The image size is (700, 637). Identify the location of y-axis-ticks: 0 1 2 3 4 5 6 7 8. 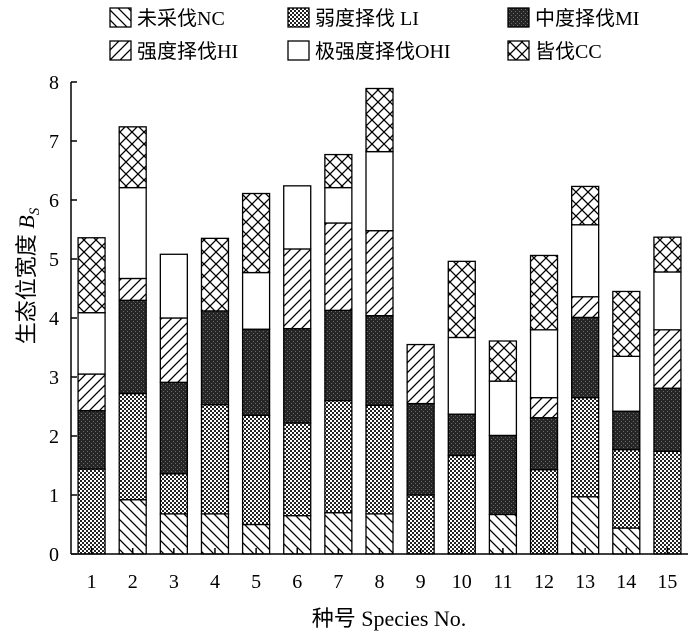
(63, 319).